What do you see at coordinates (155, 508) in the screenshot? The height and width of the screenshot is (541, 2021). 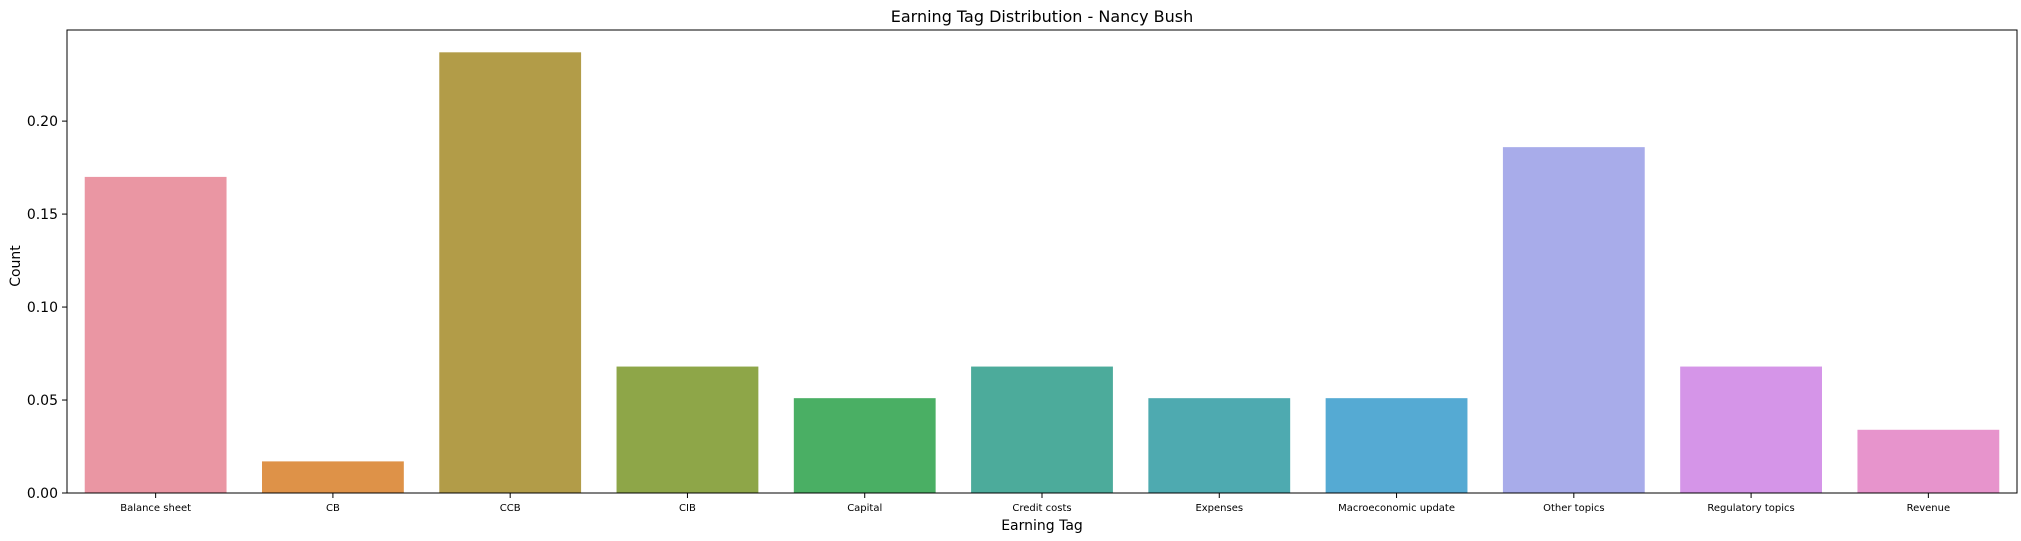 I see `x-tick-label-0: Balance sheet` at bounding box center [155, 508].